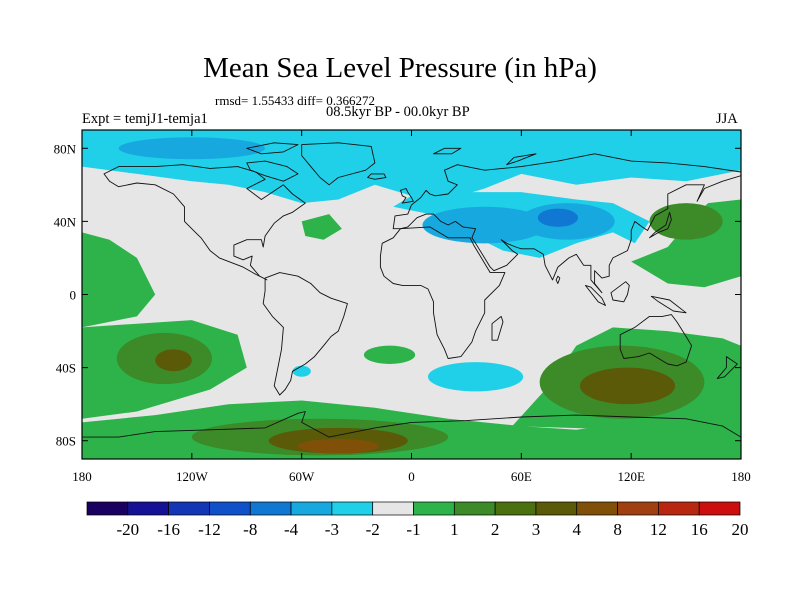 The image size is (800, 600). What do you see at coordinates (631, 476) in the screenshot?
I see `x-tick-label: 120E` at bounding box center [631, 476].